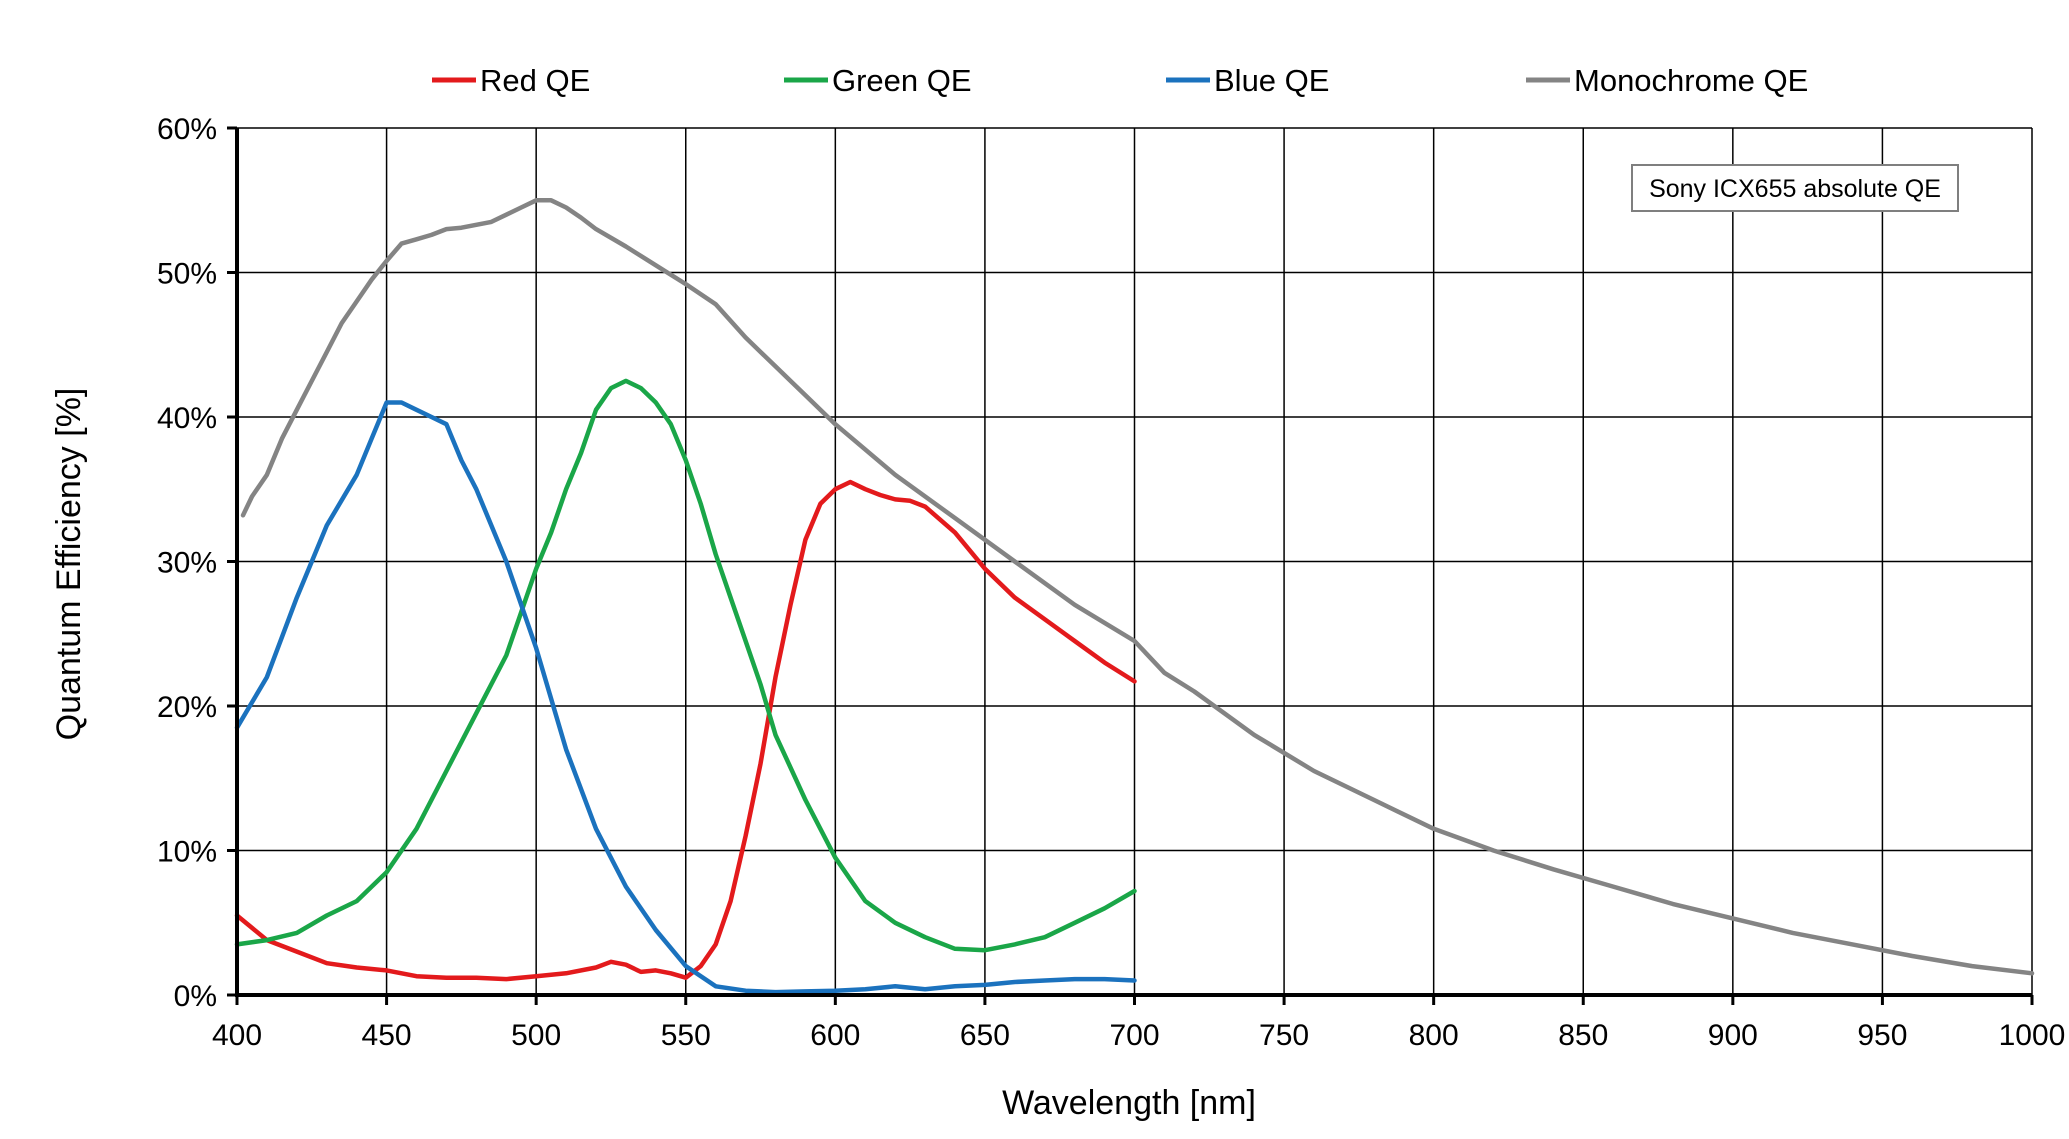 This screenshot has width=2069, height=1139. Describe the element at coordinates (902, 80) in the screenshot. I see `legend-label-1: Green QE` at that location.